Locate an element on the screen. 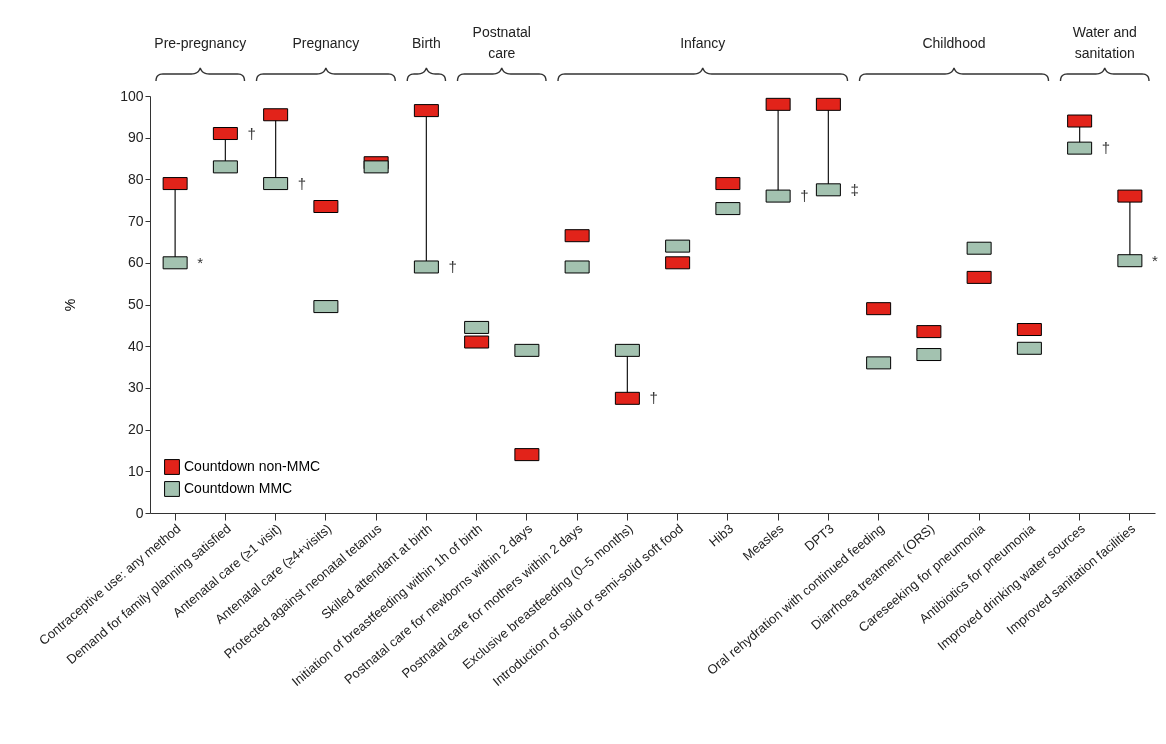 This screenshot has height=744, width=1166. legend-label: Countdown MMC is located at coordinates (238, 488).